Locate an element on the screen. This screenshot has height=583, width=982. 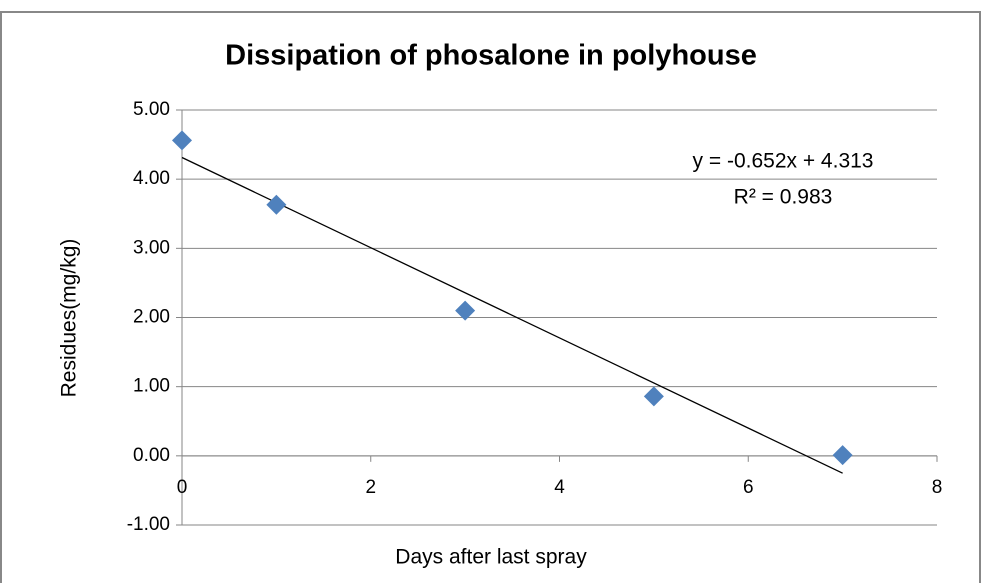
y-tick-label: 0.00 is located at coordinates (151, 455).